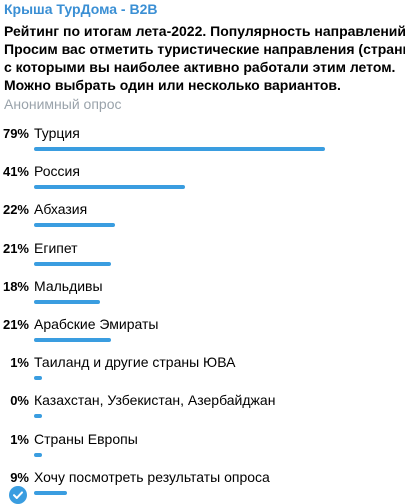 Image resolution: width=405 pixels, height=504 pixels. Describe the element at coordinates (15, 172) in the screenshot. I see `option-percent: 41%` at that location.